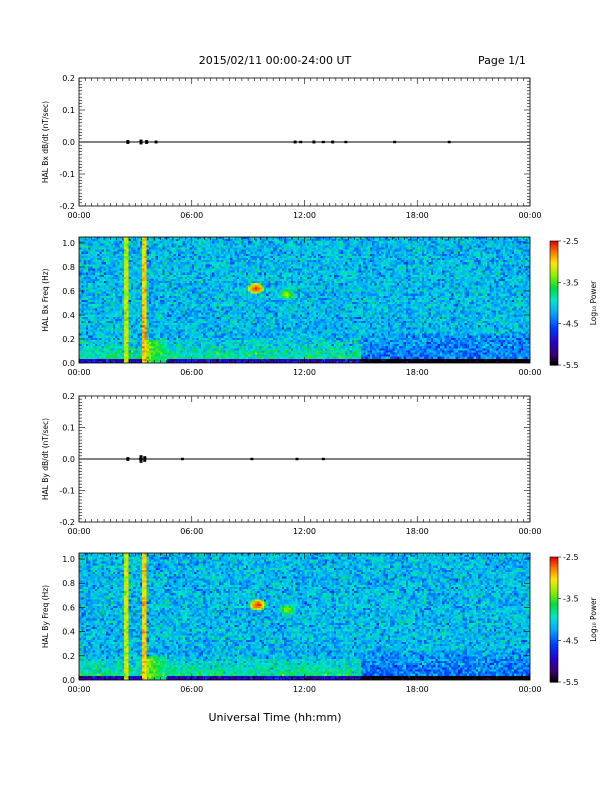 The width and height of the screenshot is (612, 792). Describe the element at coordinates (67, 522) in the screenshot. I see `y-tick-label: -0.2` at that location.